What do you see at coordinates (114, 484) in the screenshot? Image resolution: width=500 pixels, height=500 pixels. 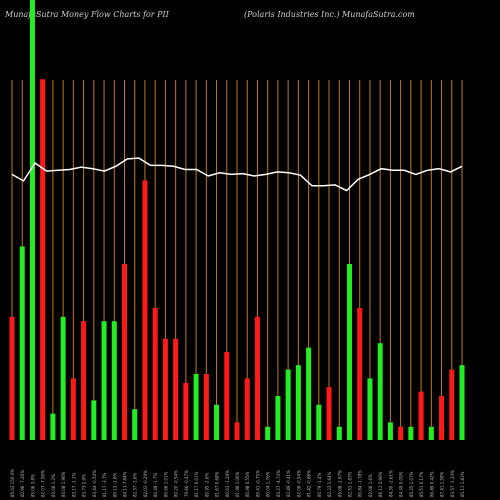 I see `x-tick-label: 80.13 -2.6%` at bounding box center [114, 484].